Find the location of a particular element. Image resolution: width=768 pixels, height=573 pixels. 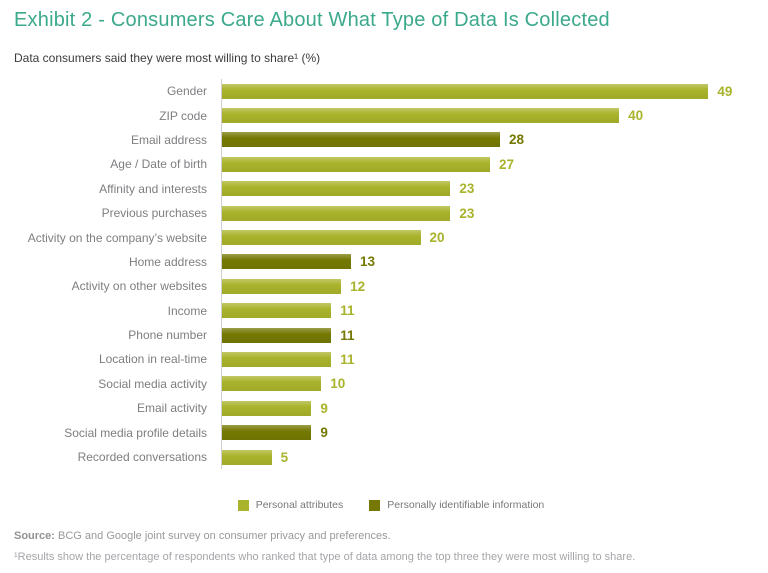

value-label: 13 is located at coordinates (368, 262).